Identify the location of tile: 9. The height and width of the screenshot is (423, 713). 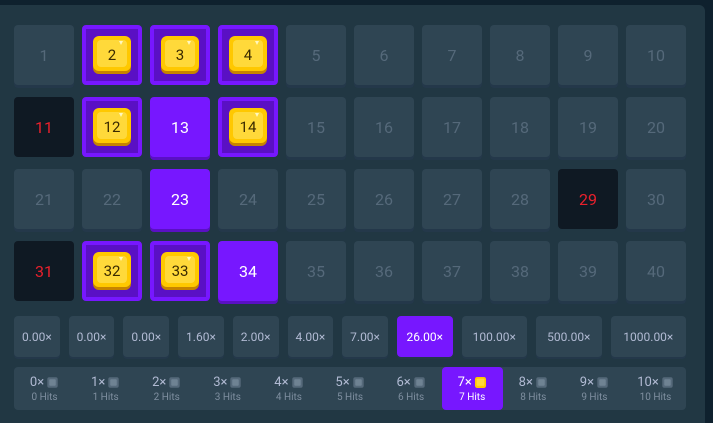
(588, 55).